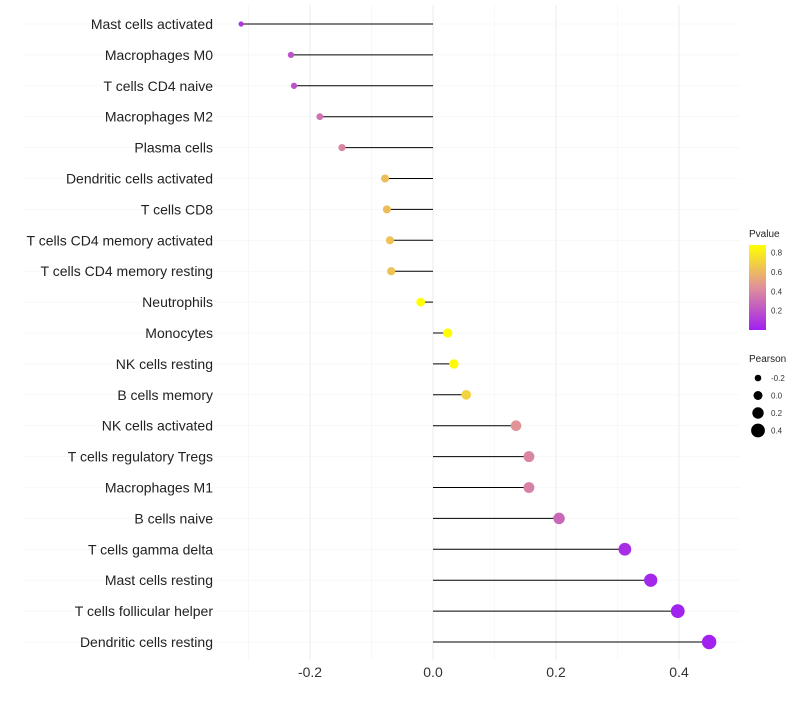 This screenshot has width=800, height=705. What do you see at coordinates (778, 378) in the screenshot?
I see `size-legend-label: -0.2` at bounding box center [778, 378].